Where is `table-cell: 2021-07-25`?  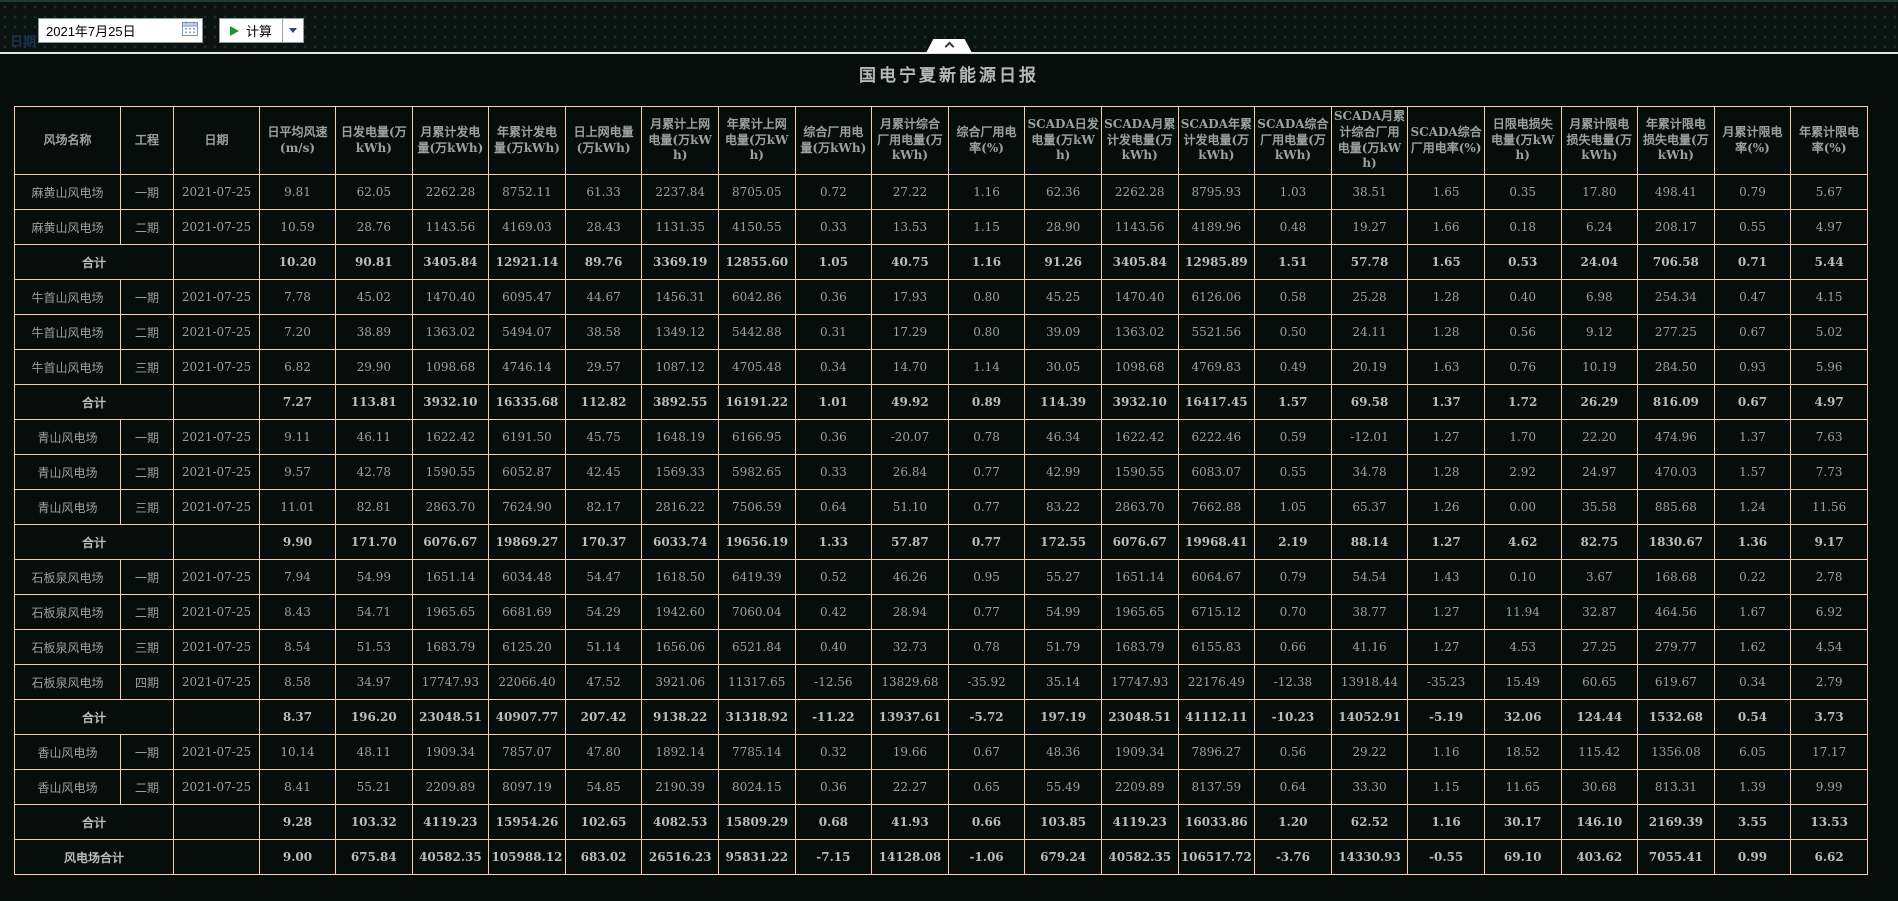 table-cell: 2021-07-25 is located at coordinates (216, 192).